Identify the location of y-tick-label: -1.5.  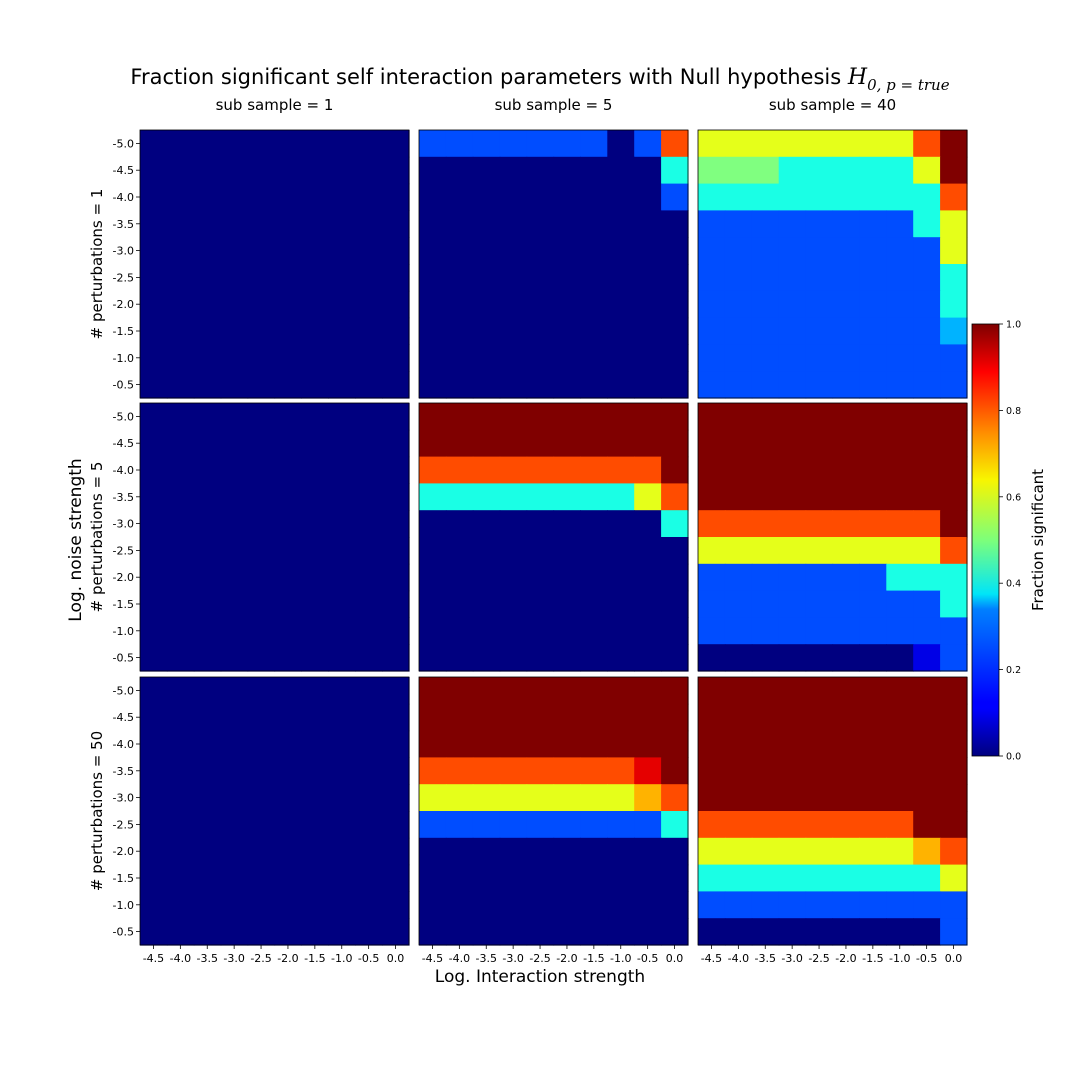
(123, 331).